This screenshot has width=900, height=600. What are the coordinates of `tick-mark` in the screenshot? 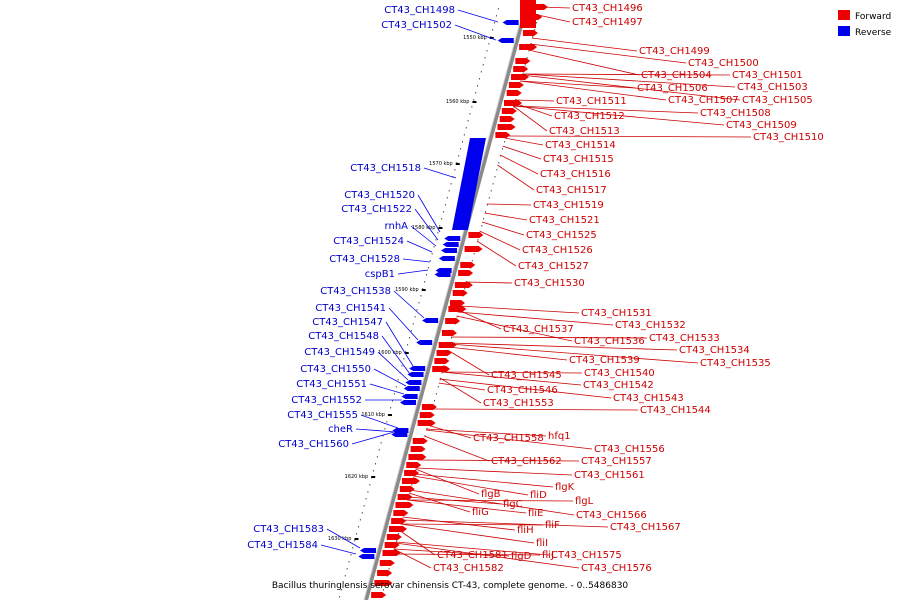 It's located at (474, 102).